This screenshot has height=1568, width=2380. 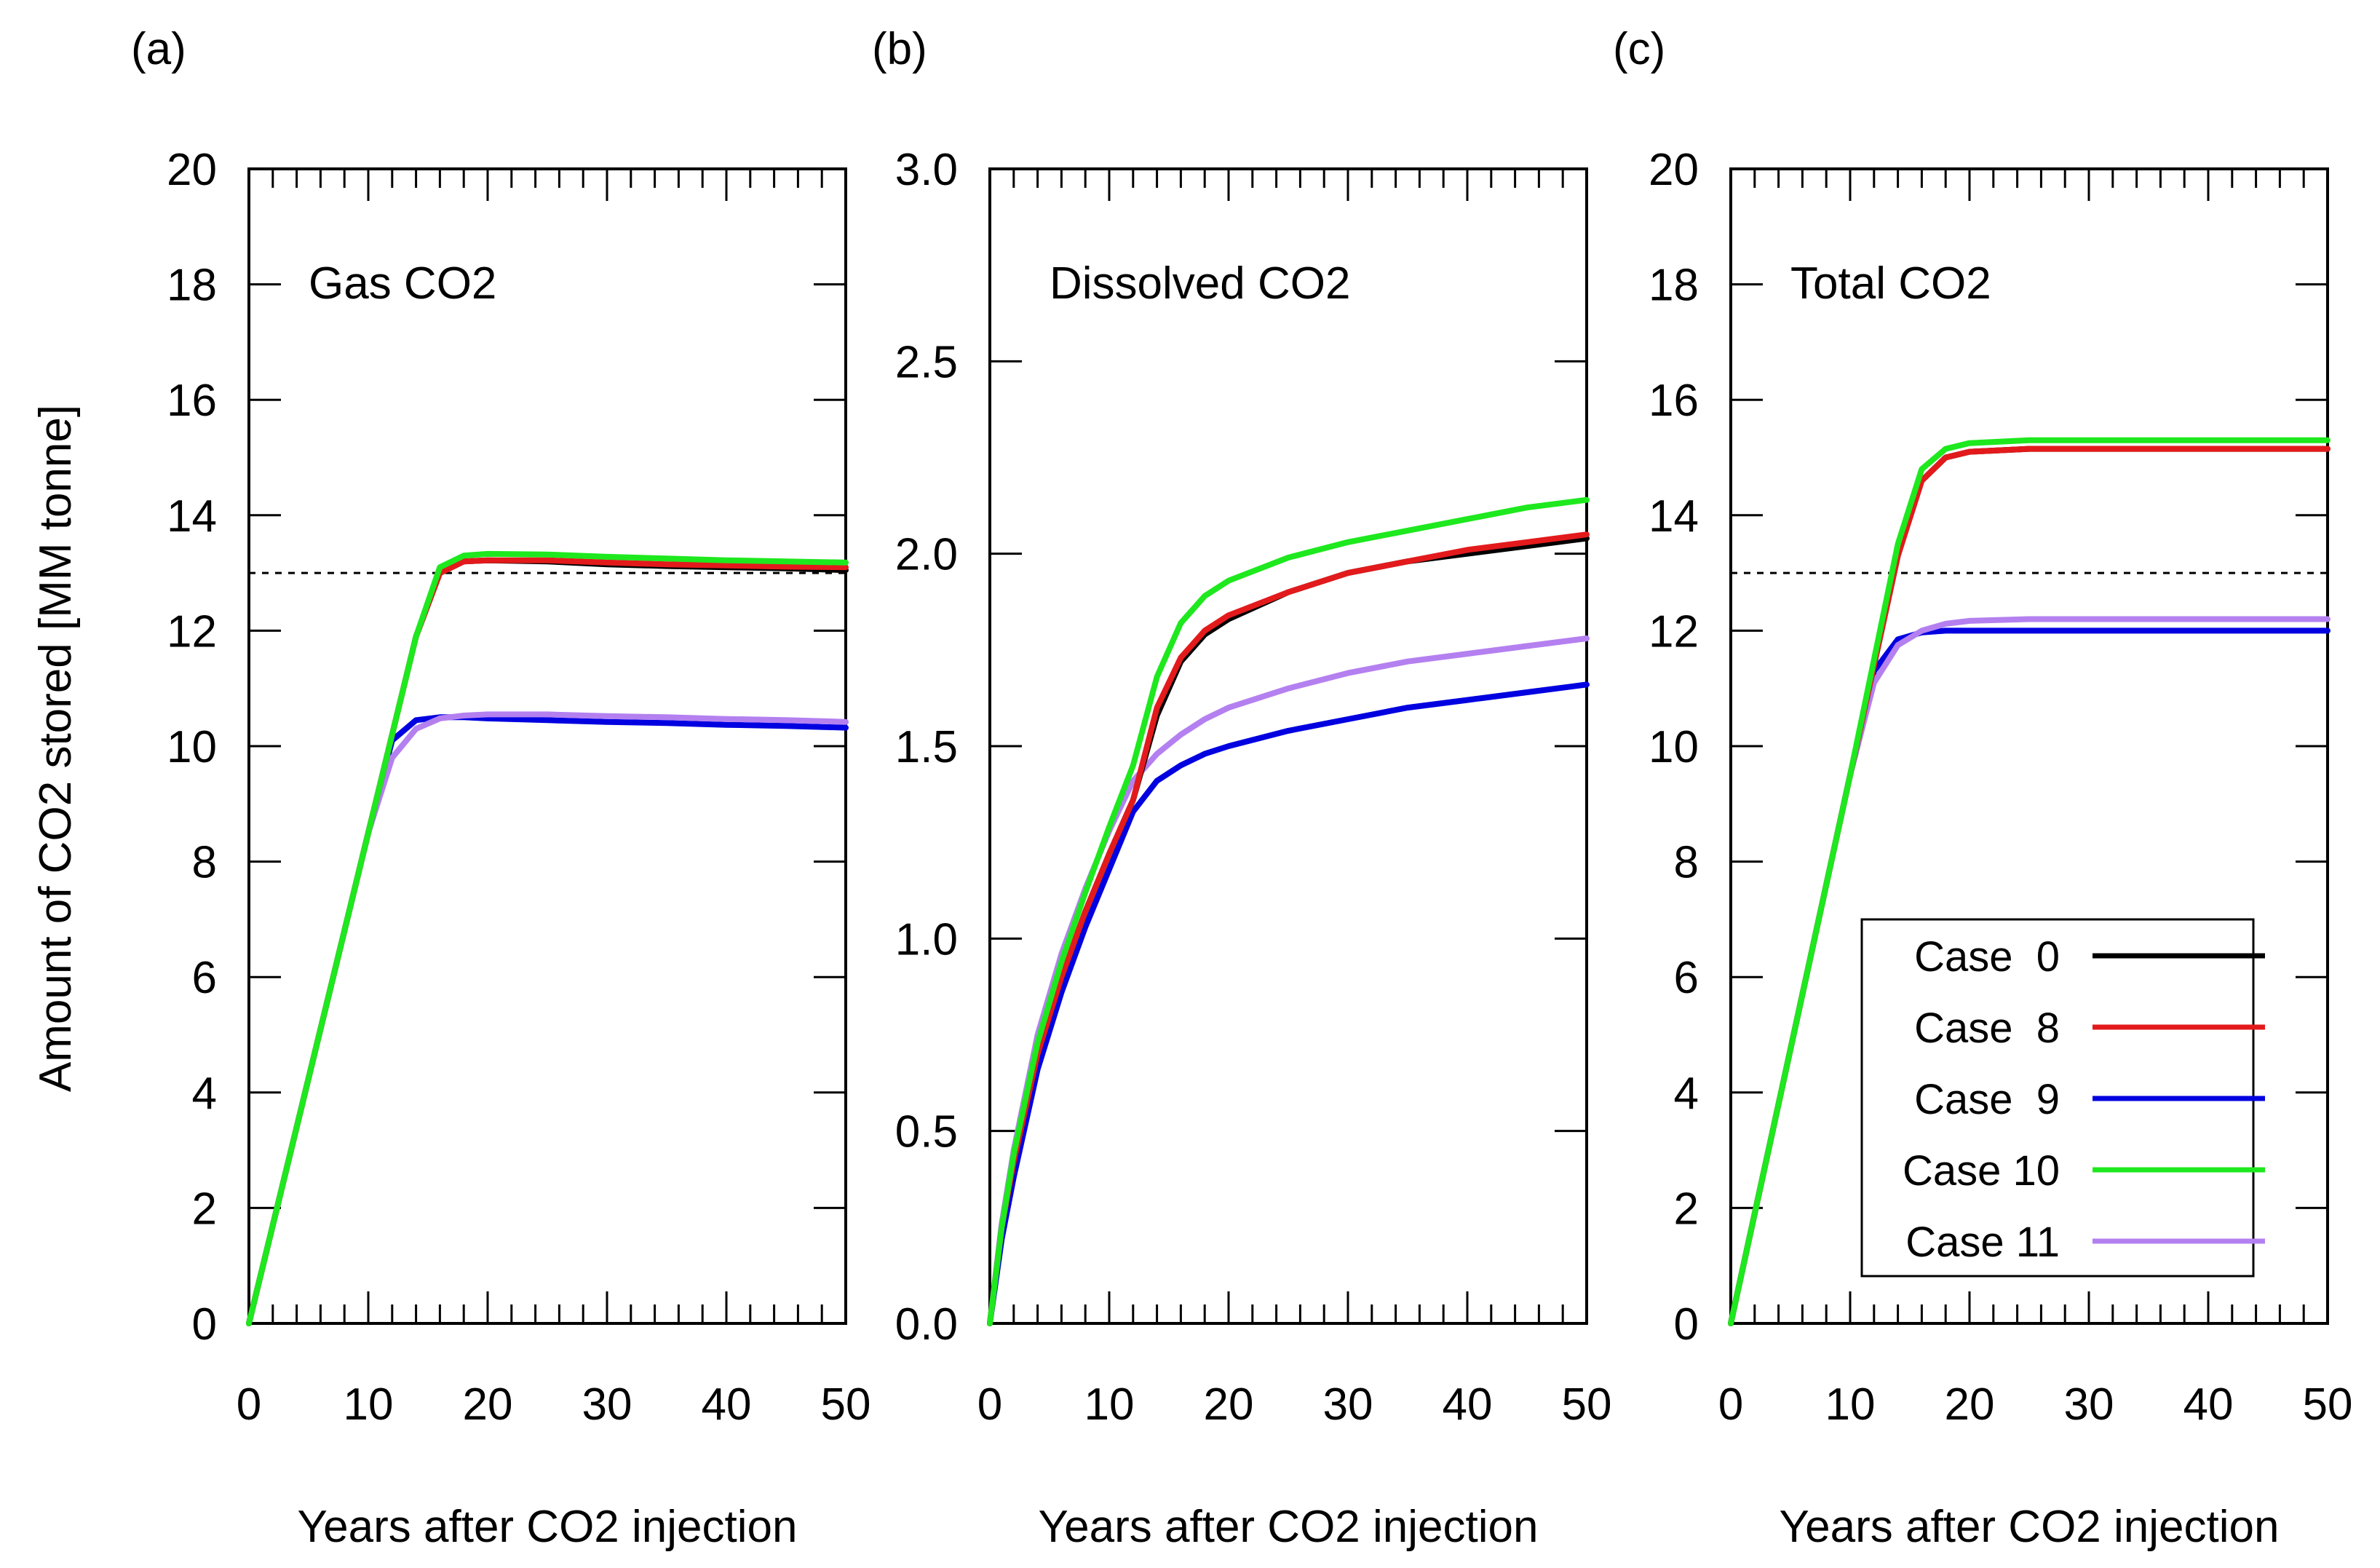 I want to click on legend: Case 0 Case 8 Case 9 Case 10 Case 11, so click(x=2062, y=1098).